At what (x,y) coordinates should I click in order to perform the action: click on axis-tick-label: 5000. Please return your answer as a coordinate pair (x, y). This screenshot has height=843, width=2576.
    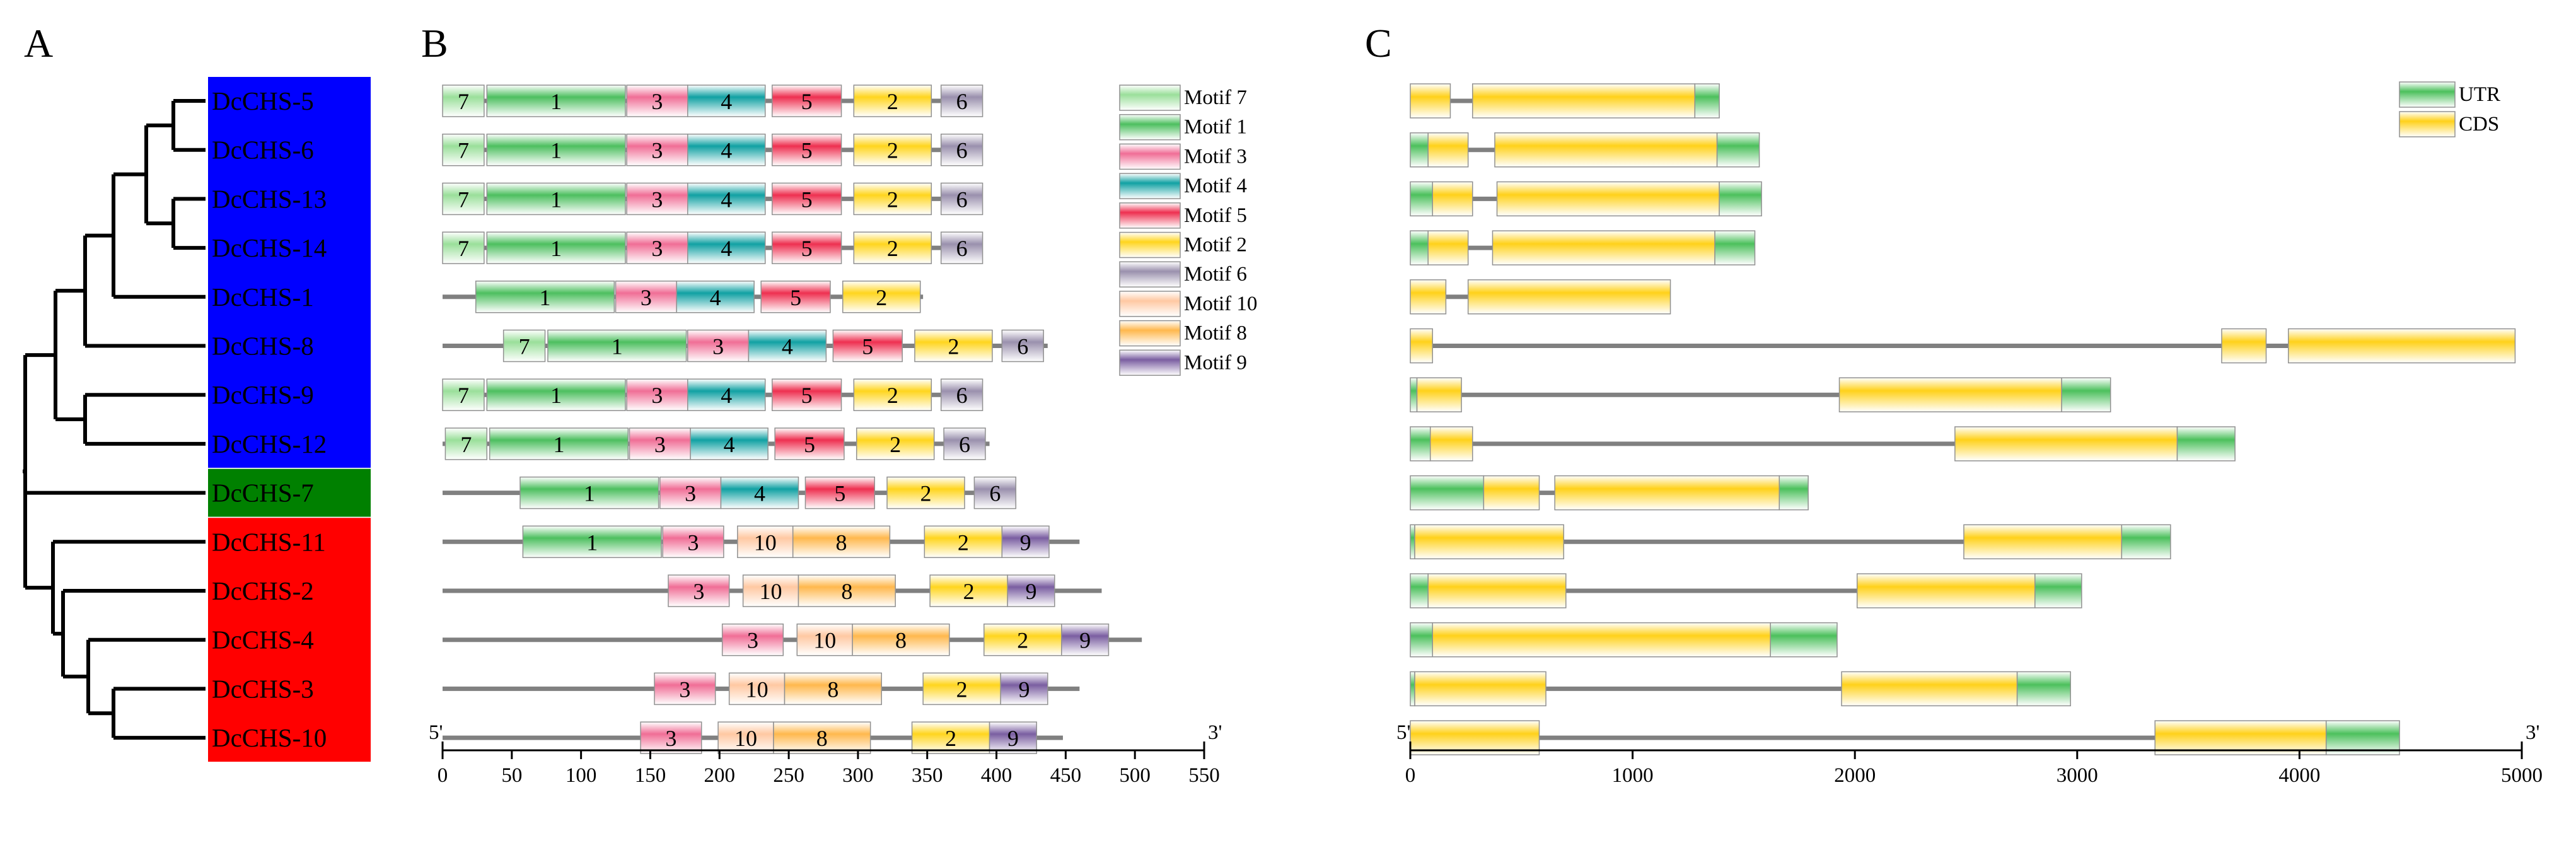
    Looking at the image, I should click on (2522, 775).